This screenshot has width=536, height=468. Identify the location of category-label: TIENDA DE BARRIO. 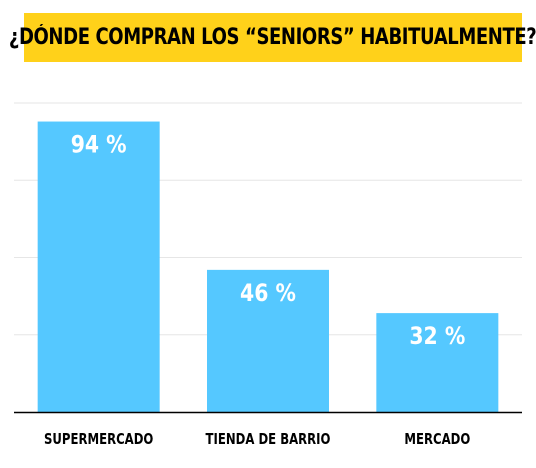
(268, 440).